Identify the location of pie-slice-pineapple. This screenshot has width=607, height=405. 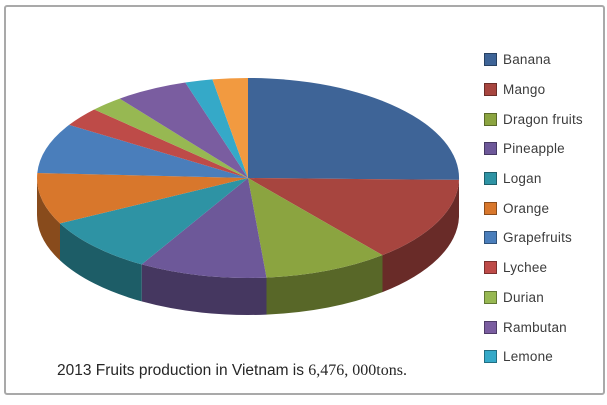
(204, 228).